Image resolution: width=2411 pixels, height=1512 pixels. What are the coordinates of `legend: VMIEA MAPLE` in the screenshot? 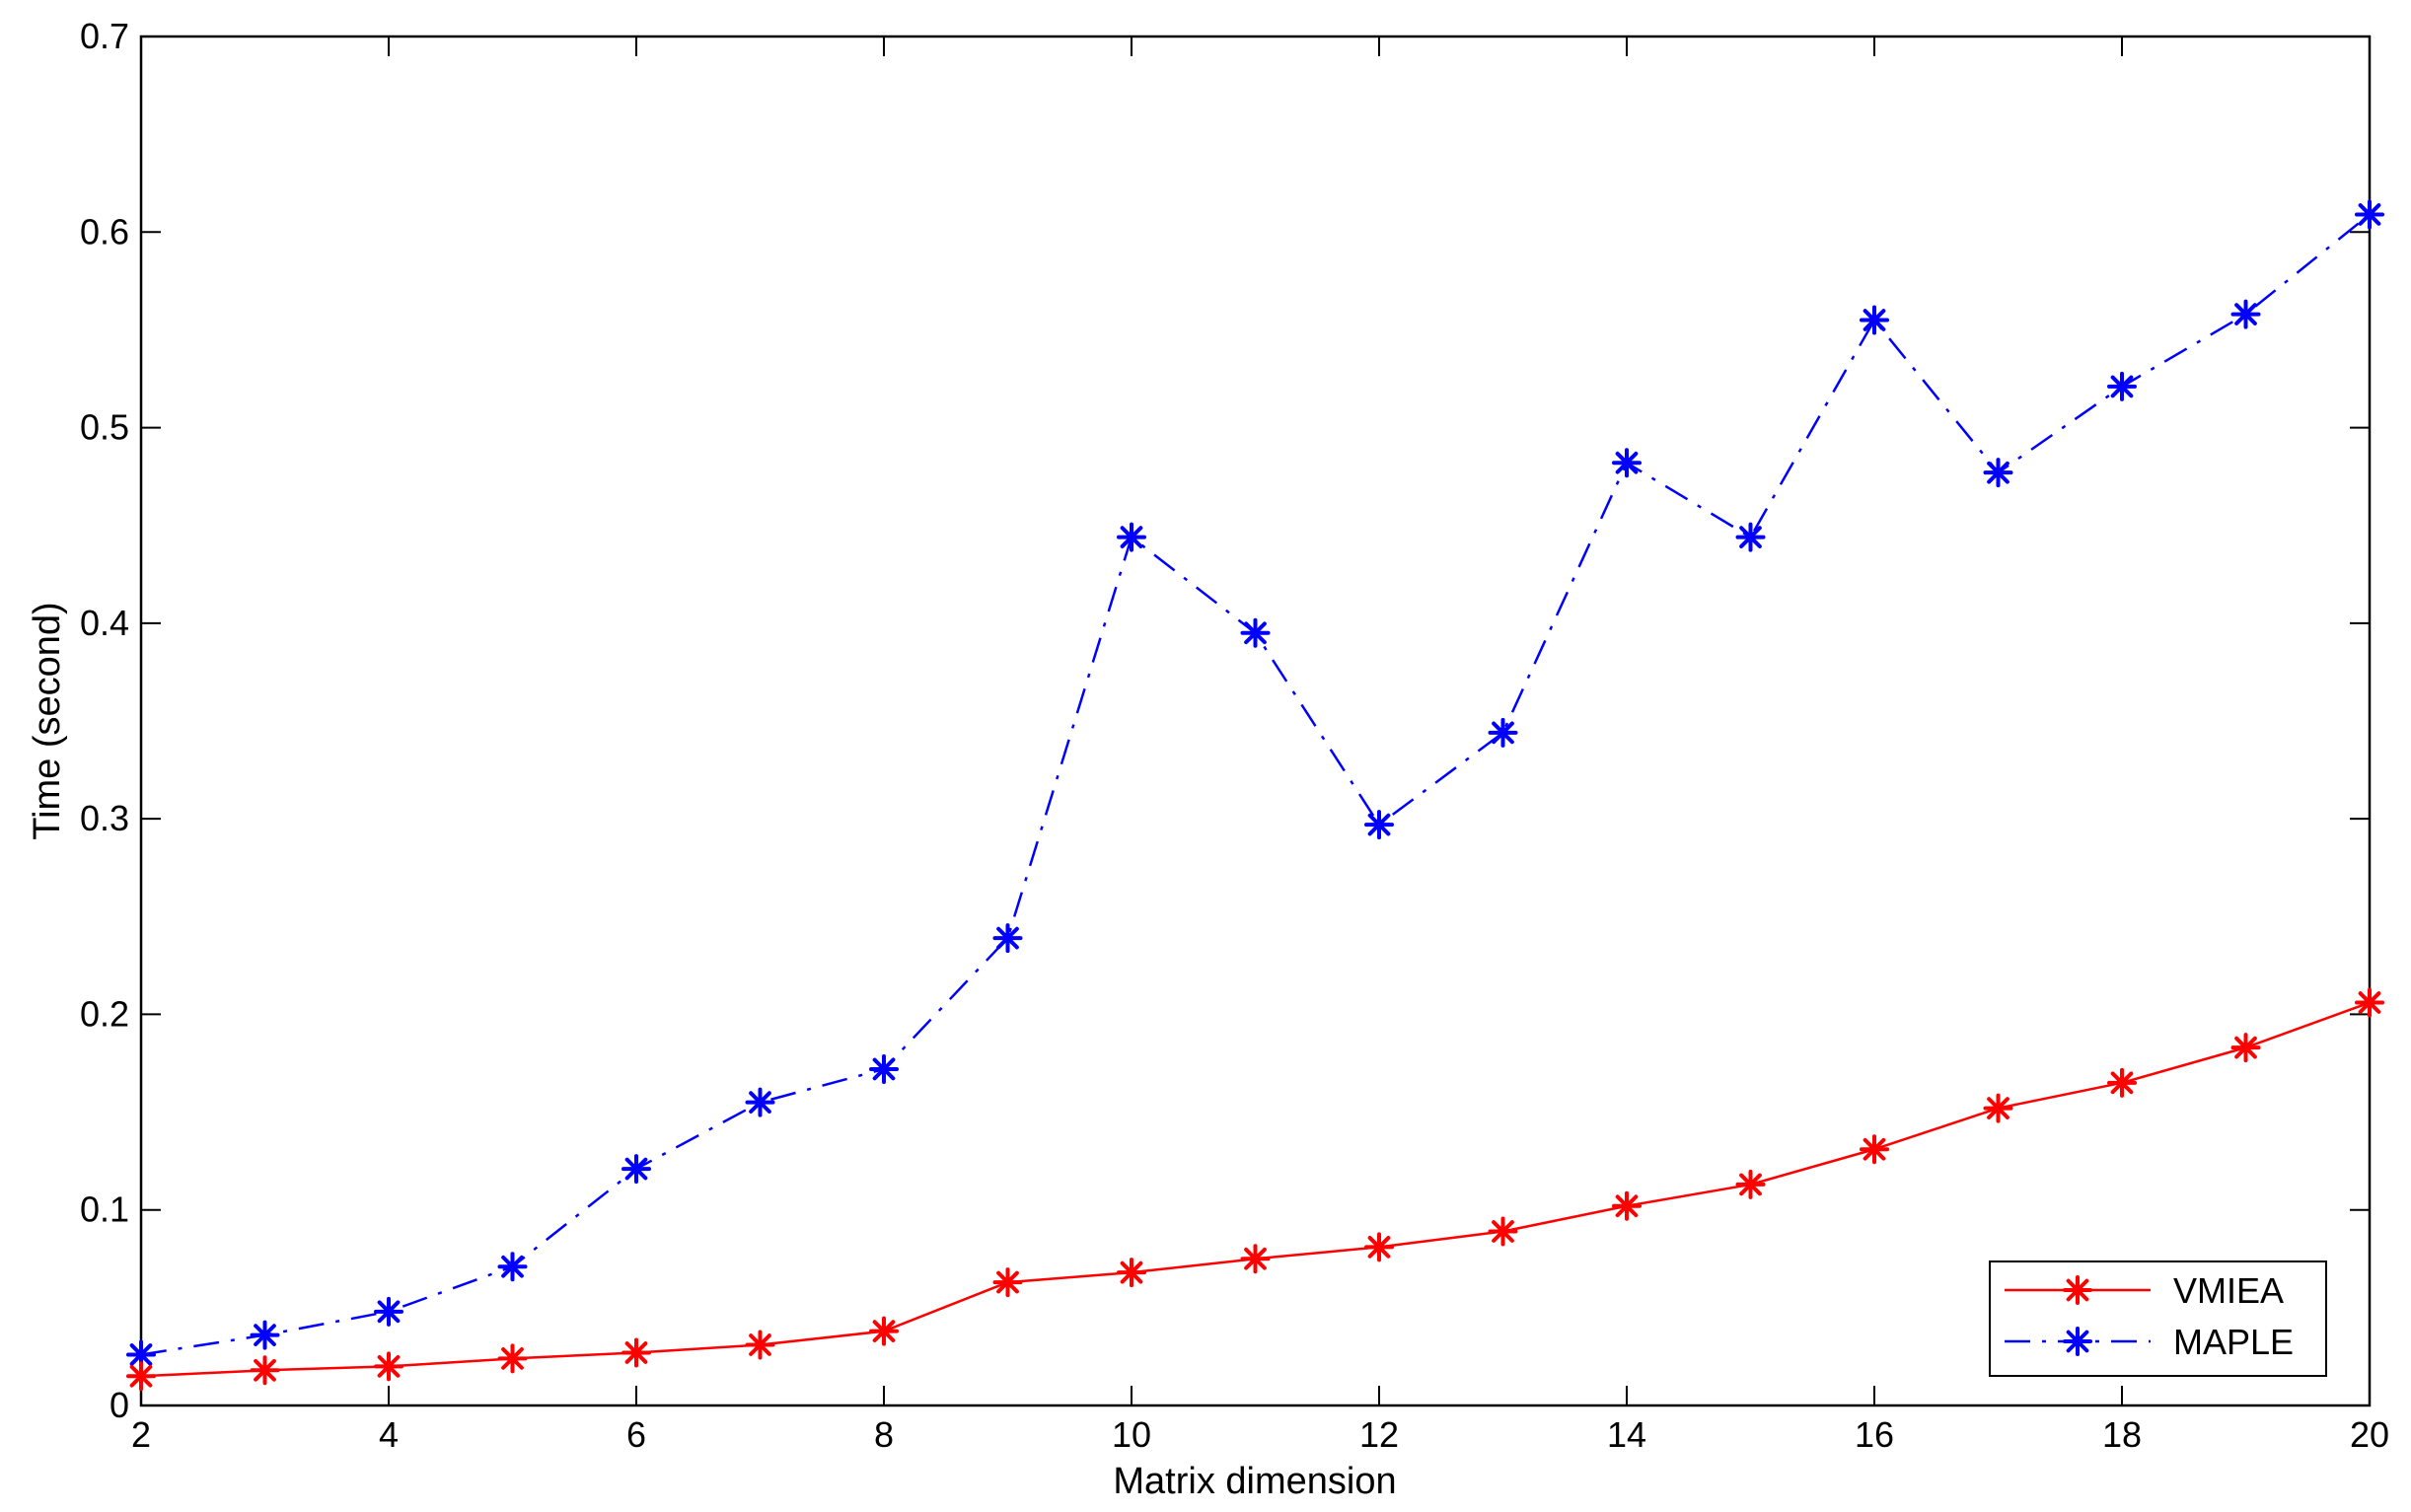 It's located at (2158, 1318).